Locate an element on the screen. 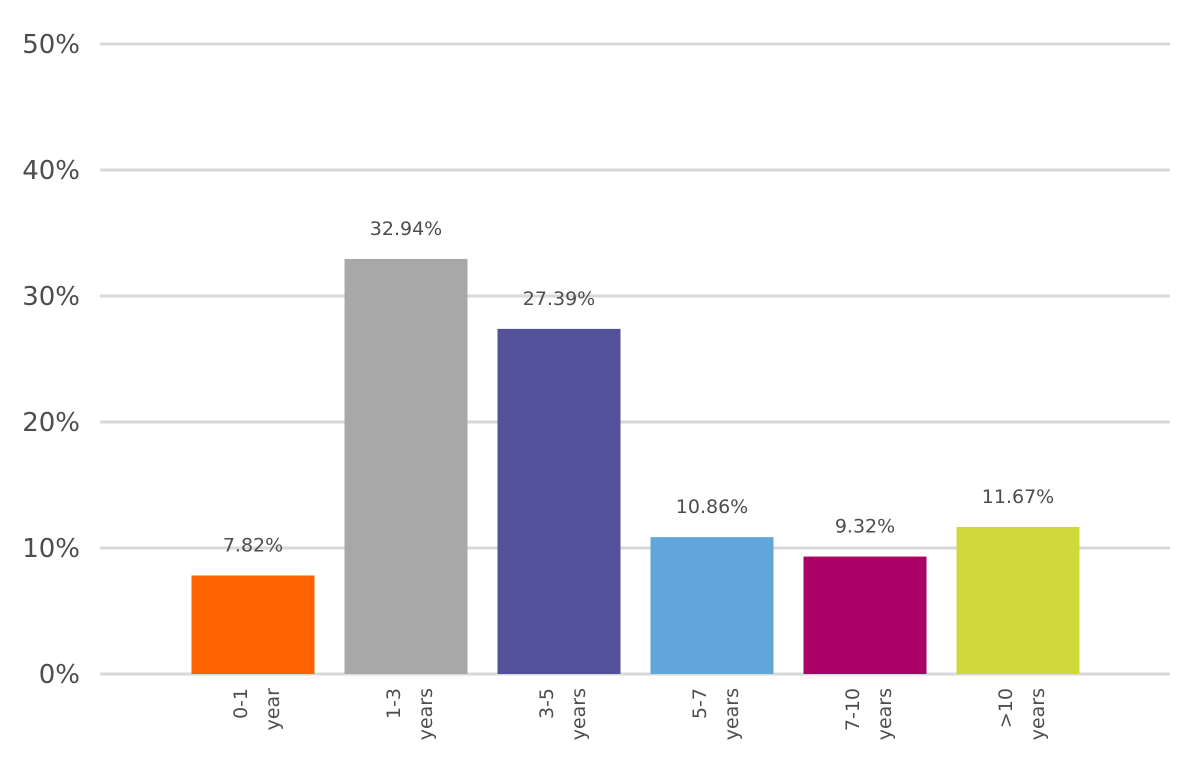  y-tick-label: 20% is located at coordinates (51, 423).